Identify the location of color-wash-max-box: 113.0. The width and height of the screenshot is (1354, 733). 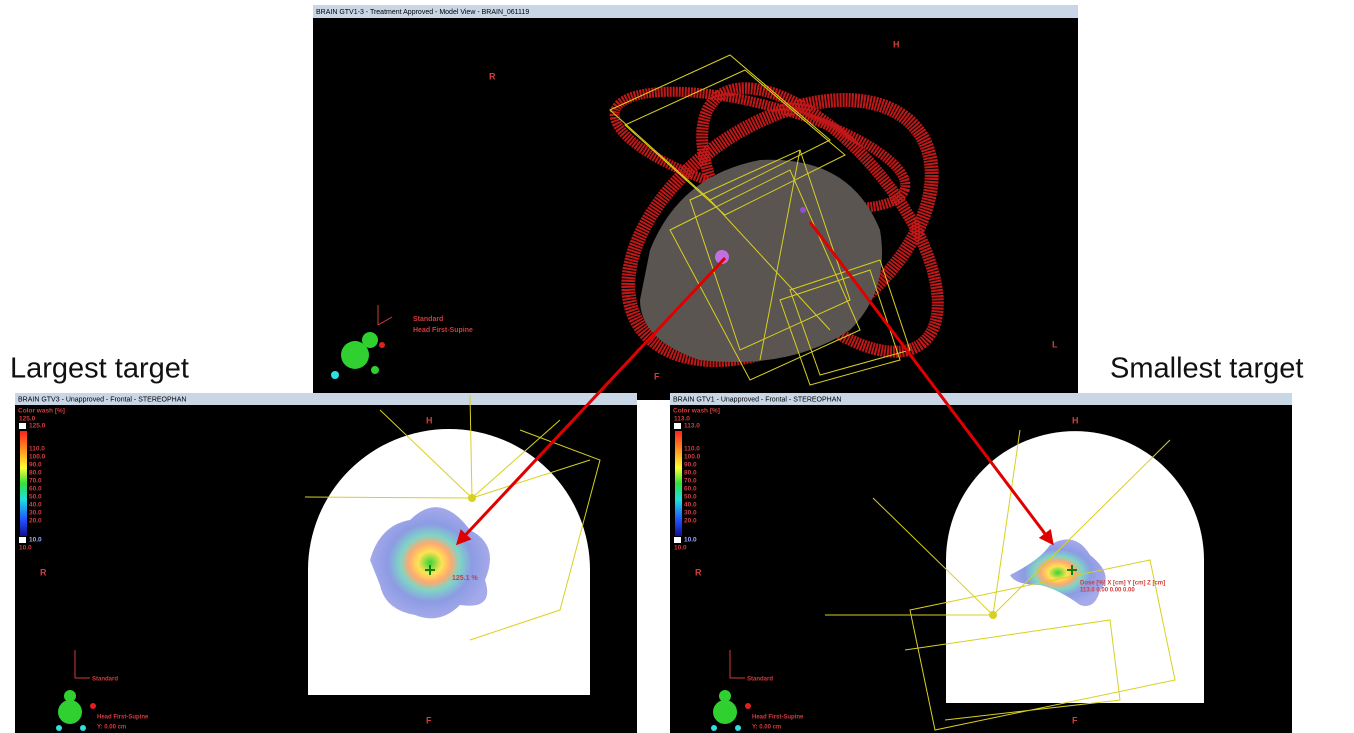
(692, 426).